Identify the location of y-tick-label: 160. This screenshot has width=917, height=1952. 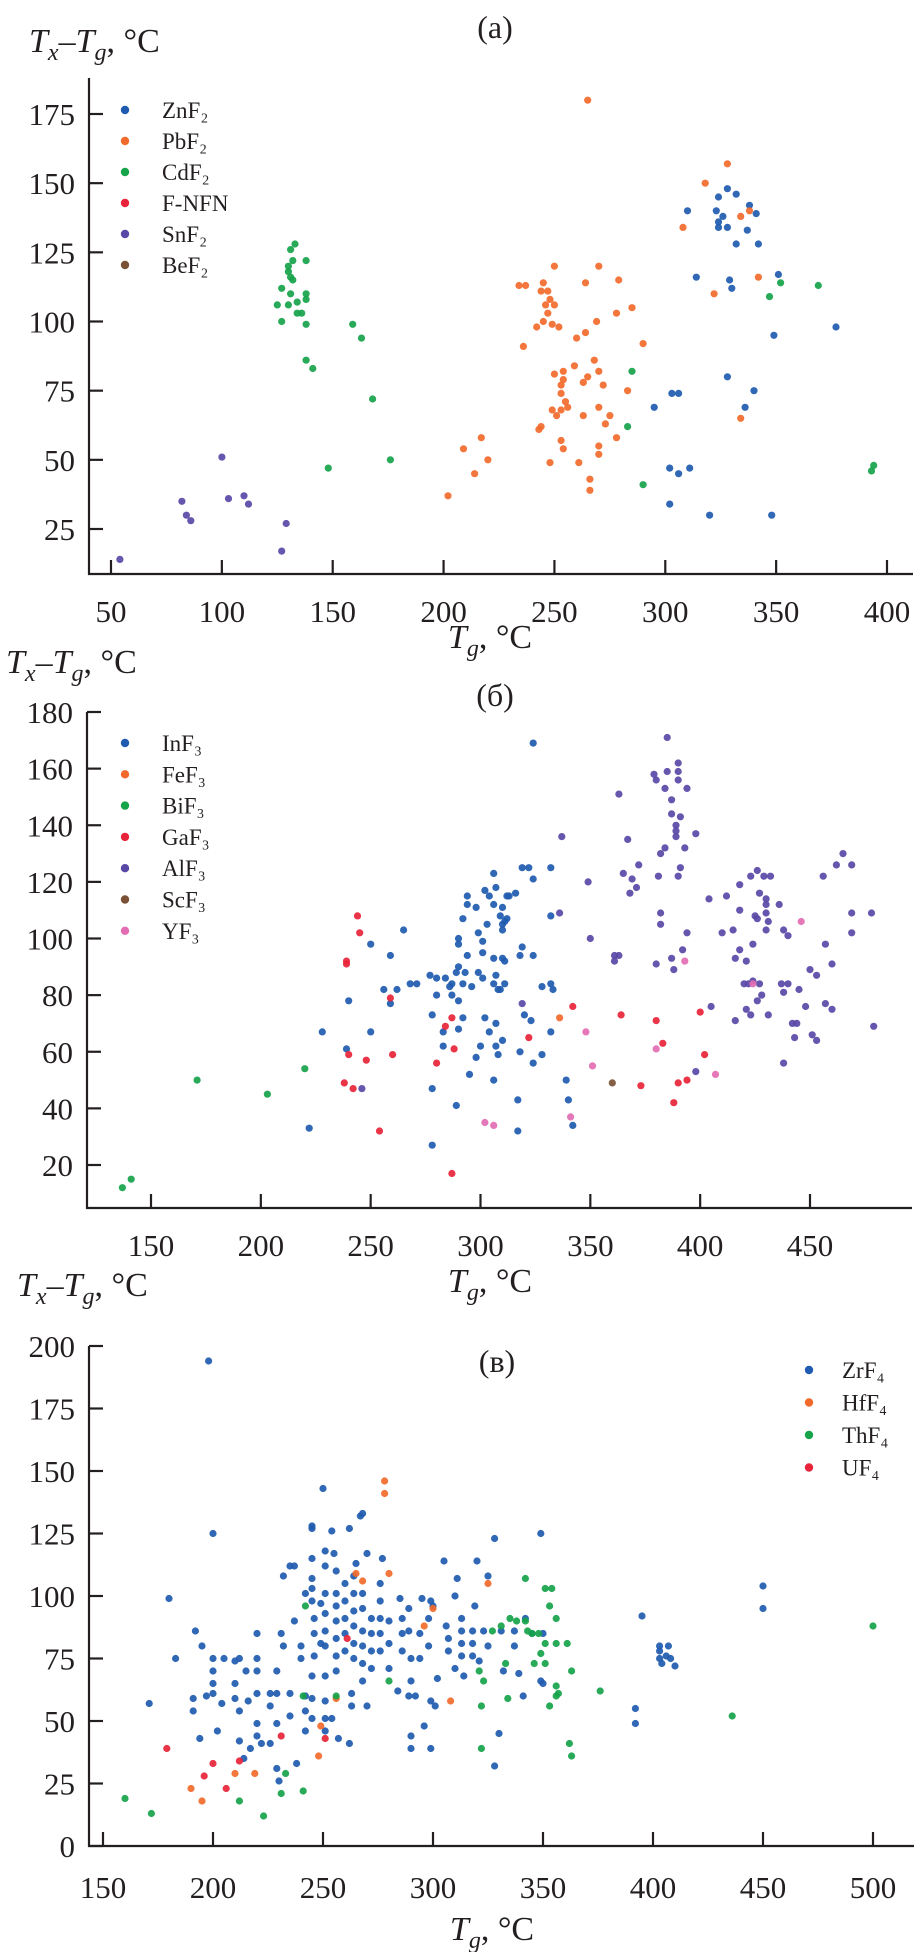
(50, 769).